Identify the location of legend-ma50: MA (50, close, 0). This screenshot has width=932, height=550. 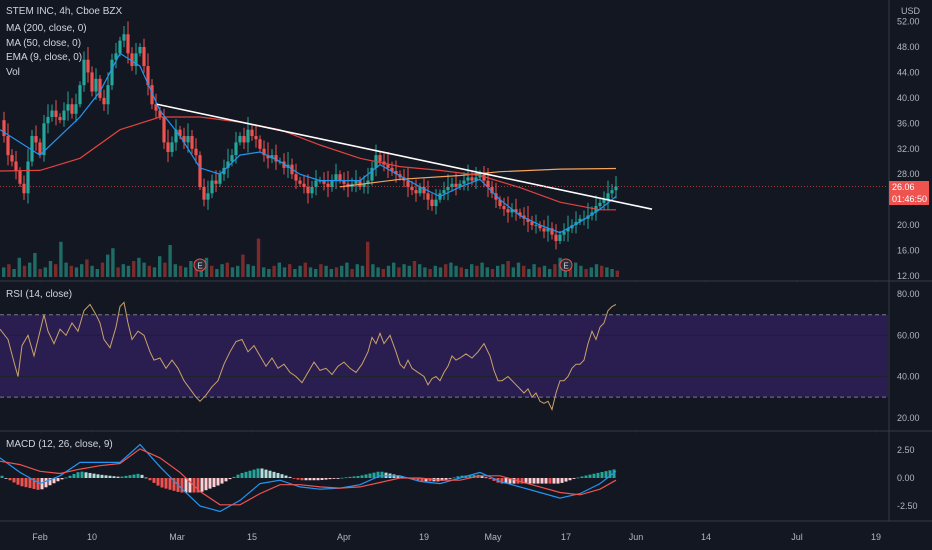
(44, 43).